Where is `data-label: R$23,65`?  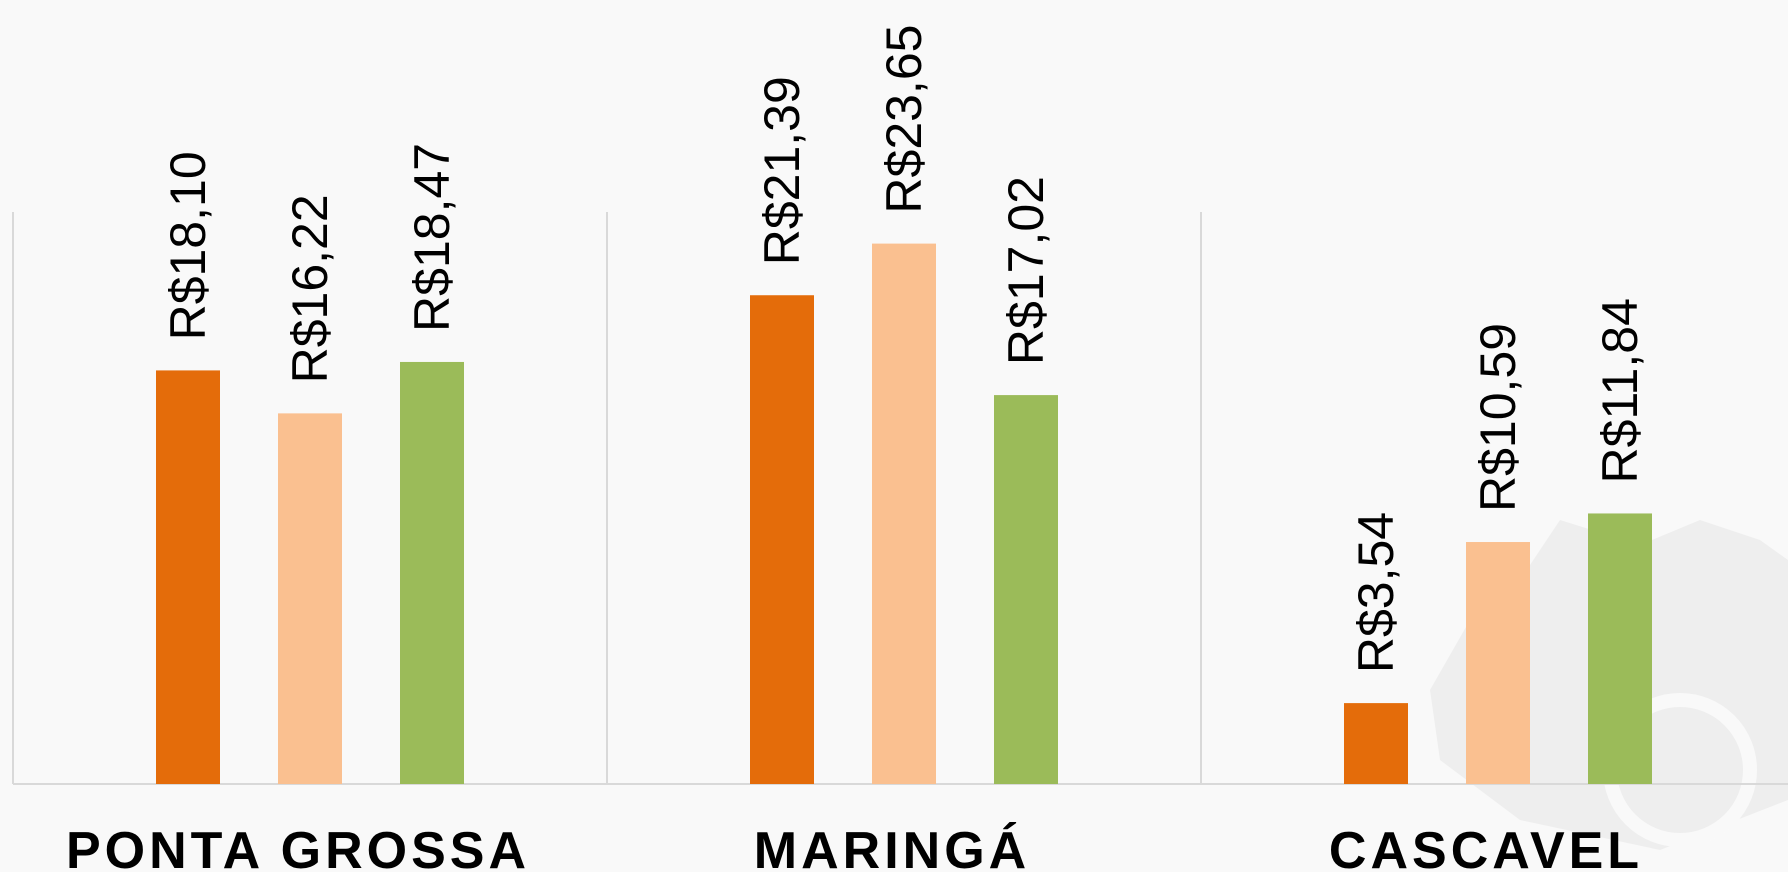 data-label: R$23,65 is located at coordinates (904, 119).